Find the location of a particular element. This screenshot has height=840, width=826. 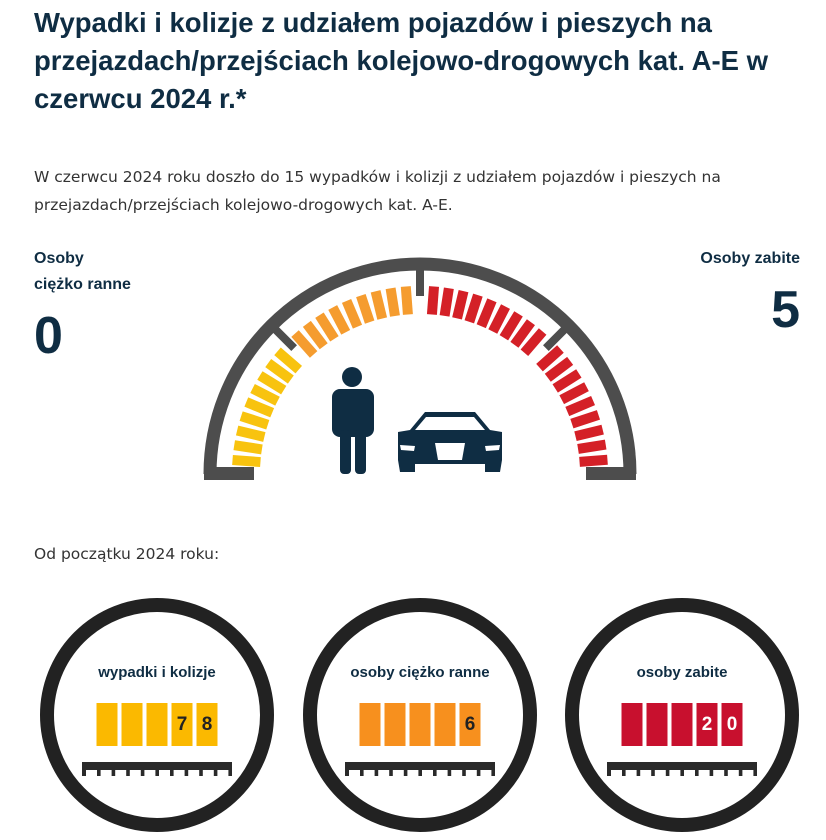

counter-digit: 8 is located at coordinates (207, 724).